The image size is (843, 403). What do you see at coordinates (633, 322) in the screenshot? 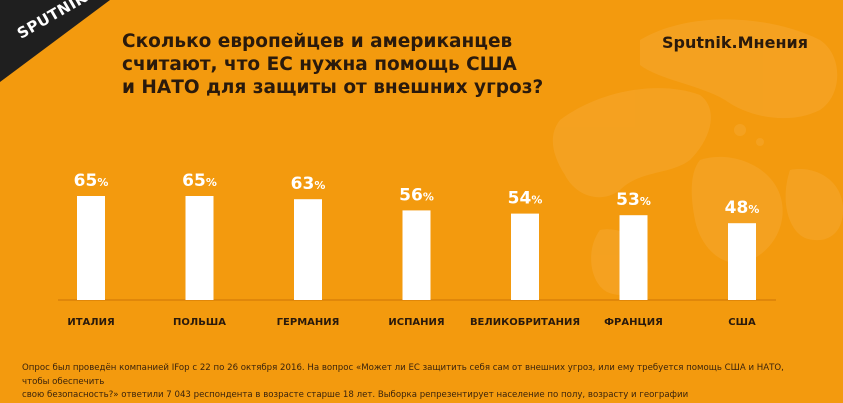
I see `category-label-6: ФРАНЦИЯ` at bounding box center [633, 322].